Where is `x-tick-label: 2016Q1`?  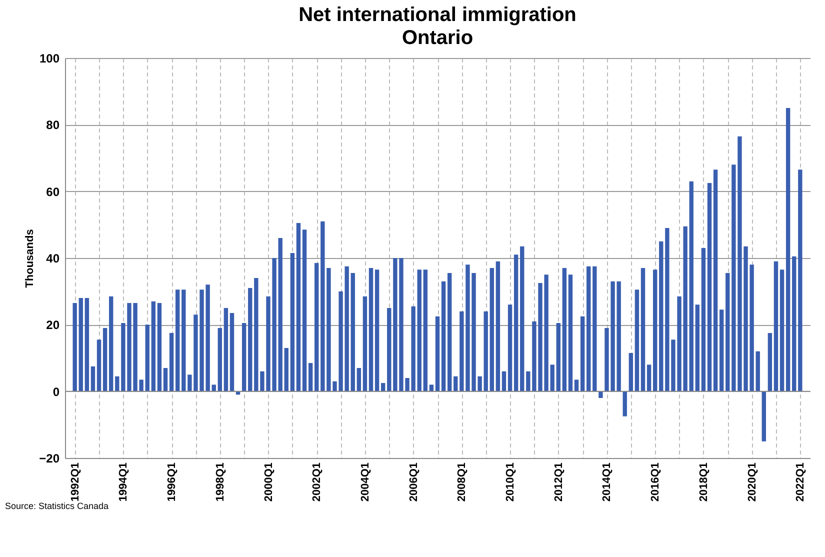 x-tick-label: 2016Q1 is located at coordinates (656, 482).